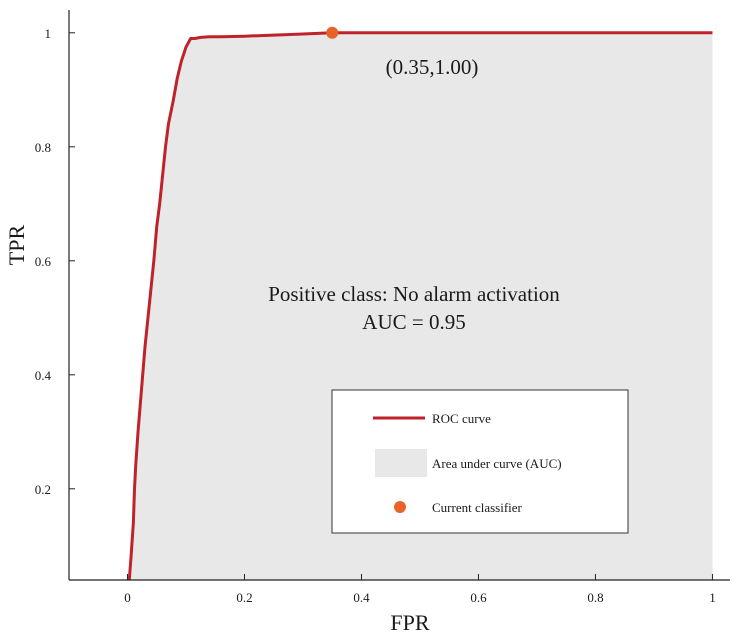  Describe the element at coordinates (332, 32) in the screenshot. I see `current-classifier-point` at that location.